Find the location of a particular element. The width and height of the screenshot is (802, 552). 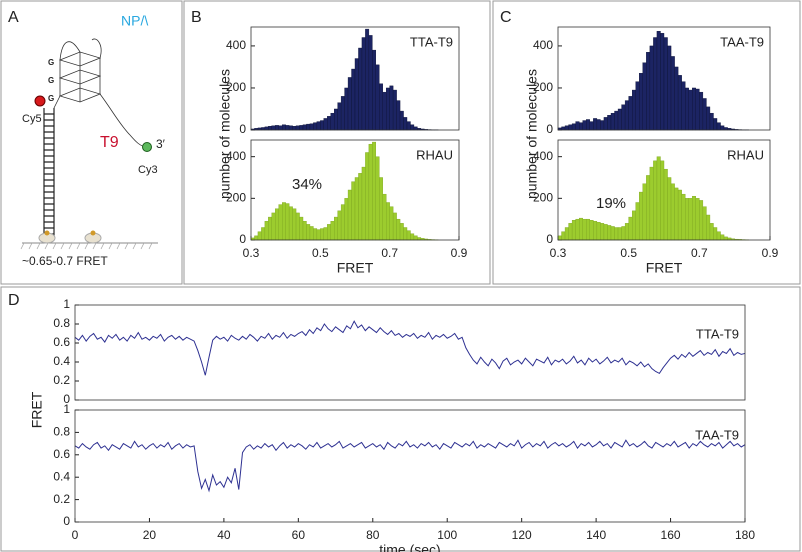

trace is located at coordinates (410, 348).